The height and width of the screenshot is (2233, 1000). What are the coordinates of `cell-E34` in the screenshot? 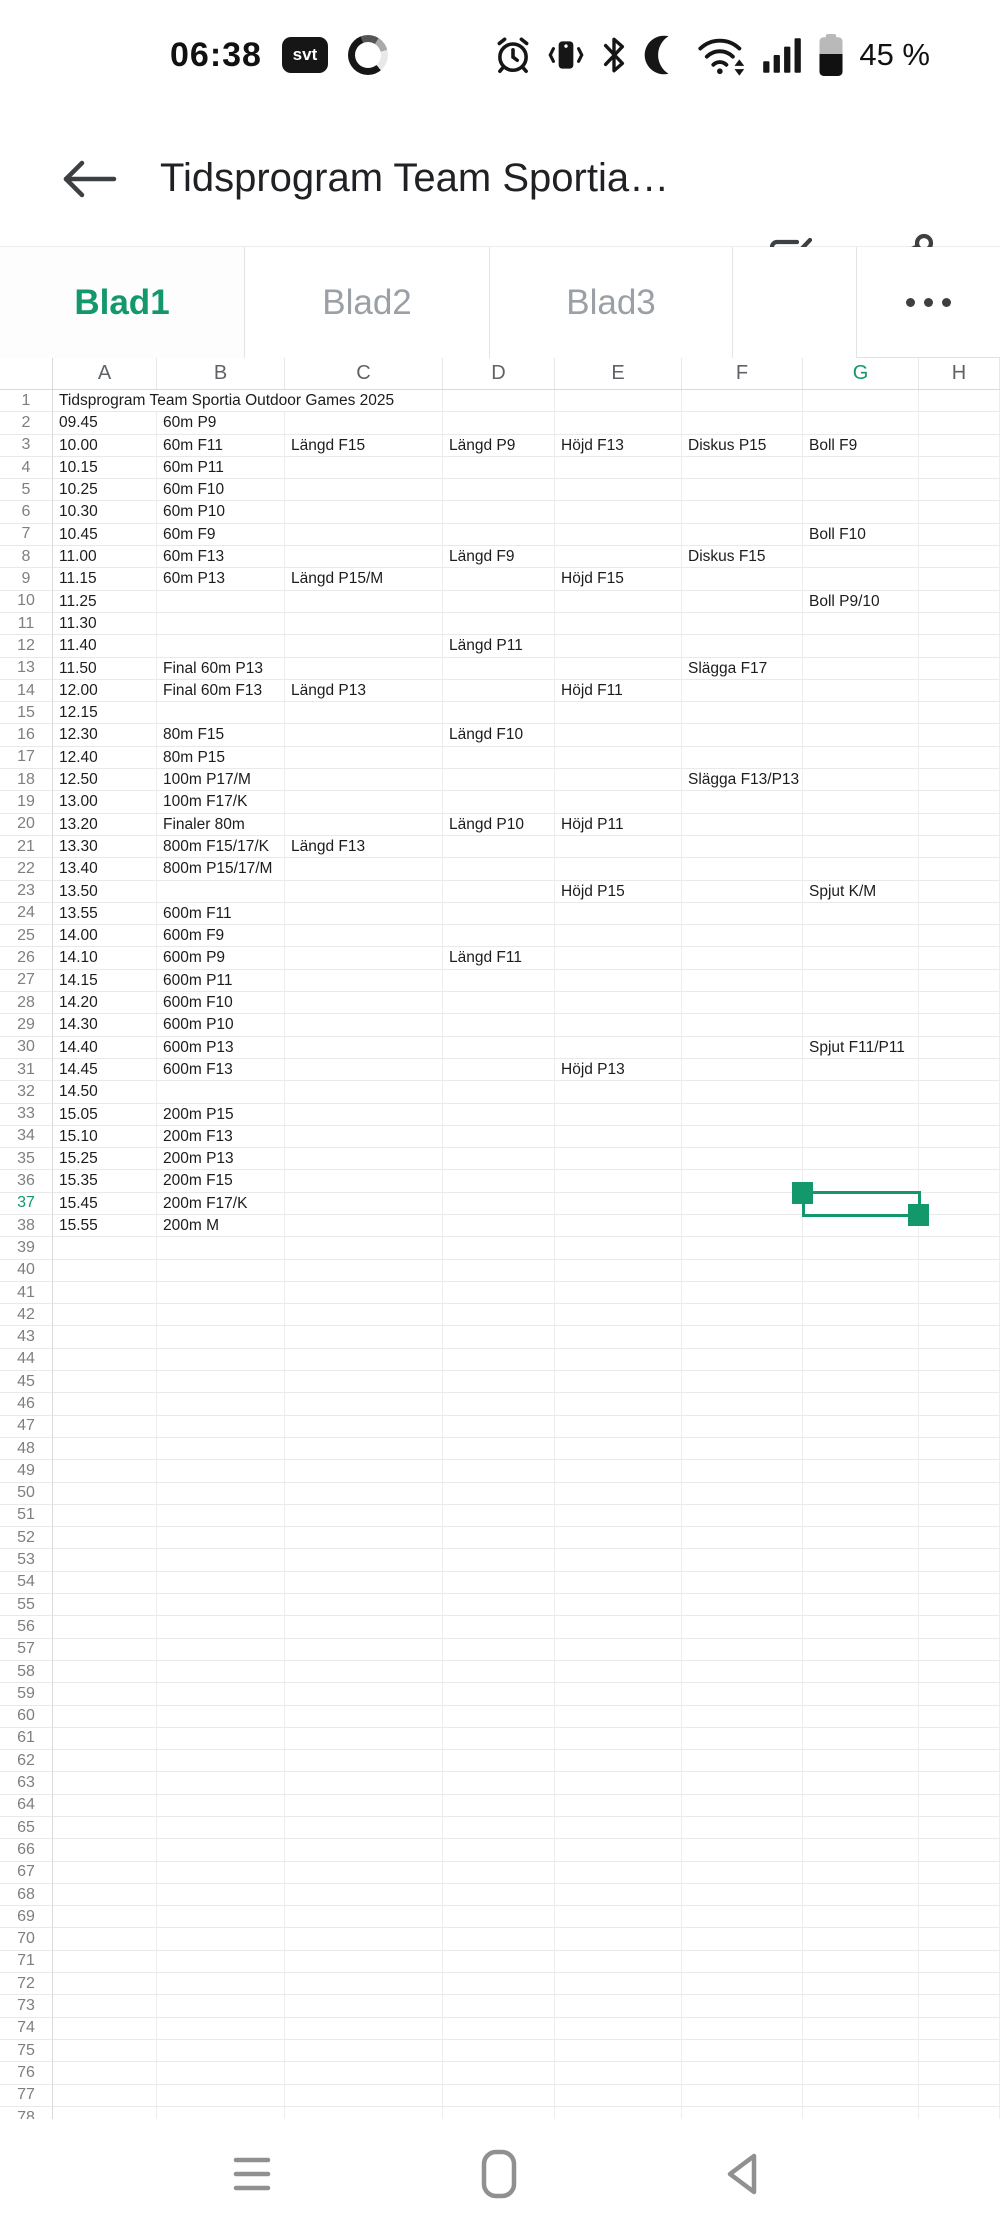 It's located at (618, 1137).